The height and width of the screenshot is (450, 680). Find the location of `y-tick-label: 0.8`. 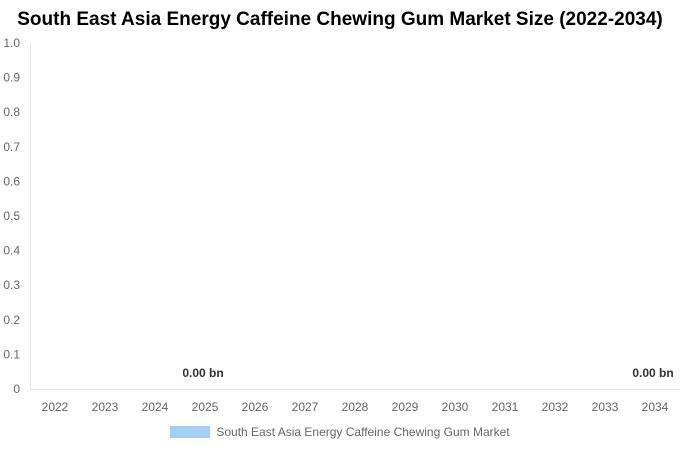

y-tick-label: 0.8 is located at coordinates (11, 112).